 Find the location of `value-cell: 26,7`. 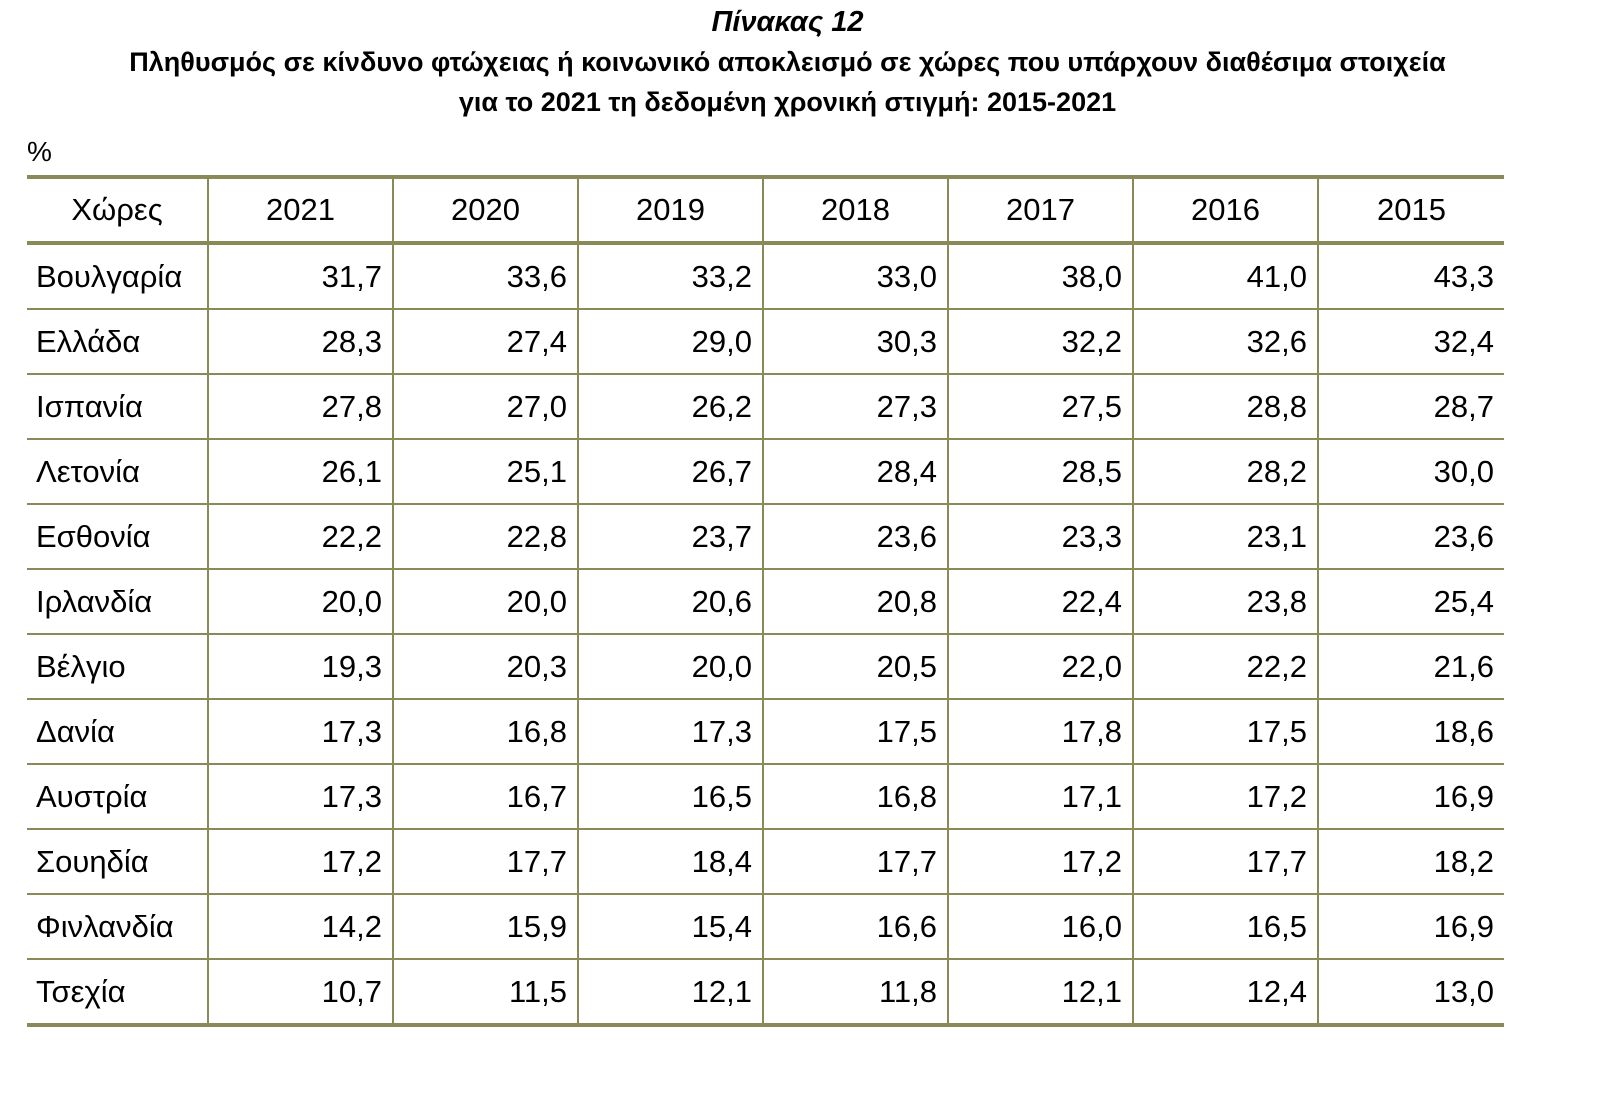

value-cell: 26,7 is located at coordinates (670, 472).